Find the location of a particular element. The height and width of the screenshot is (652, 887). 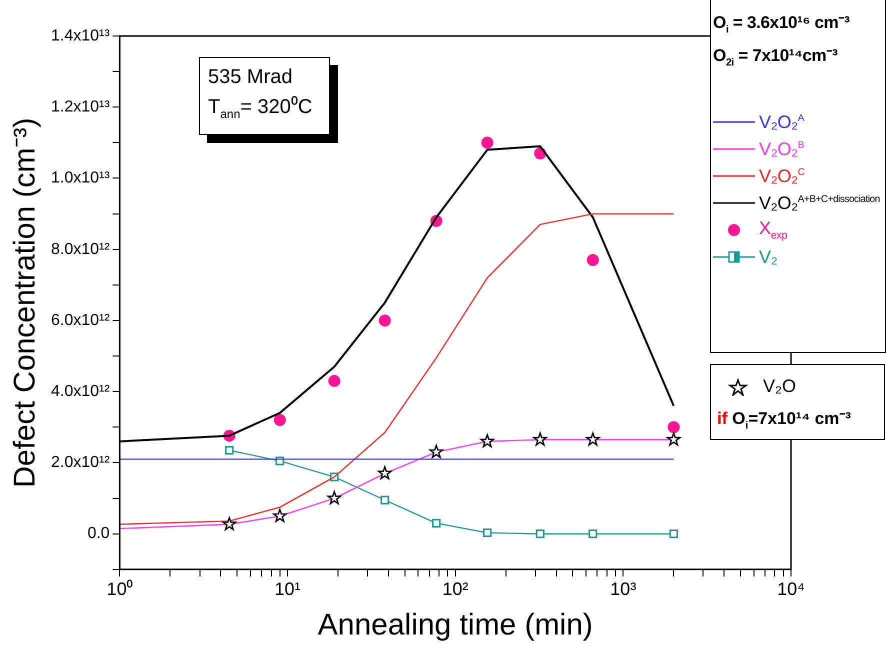

y-axis-title: Defect Concentration (cm⁻³) is located at coordinates (25, 303).